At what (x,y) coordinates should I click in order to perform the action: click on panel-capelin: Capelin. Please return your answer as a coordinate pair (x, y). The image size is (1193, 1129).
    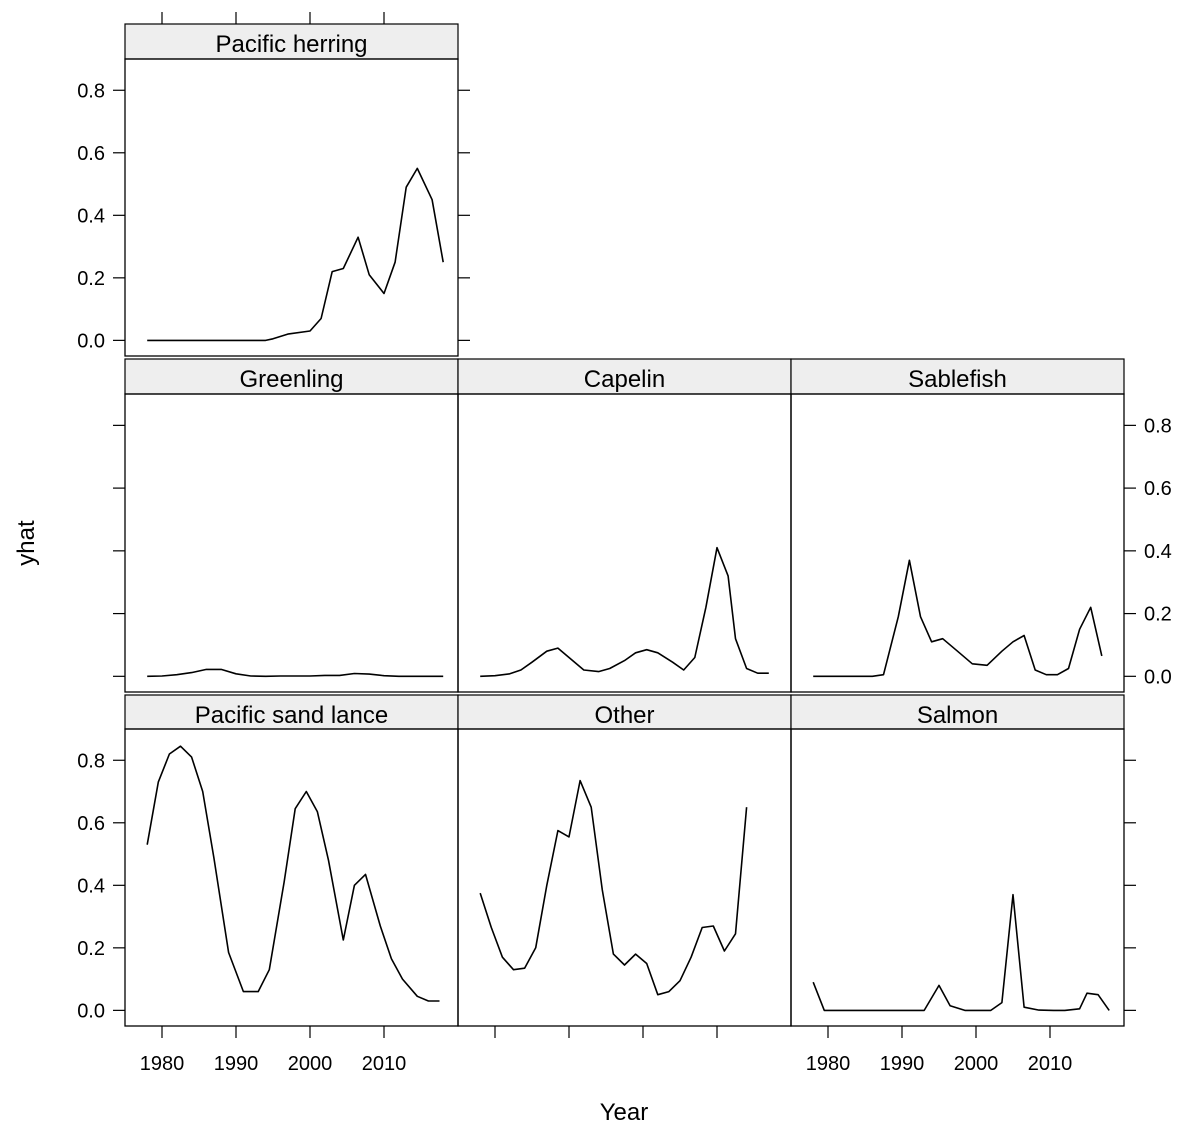
    Looking at the image, I should click on (624, 525).